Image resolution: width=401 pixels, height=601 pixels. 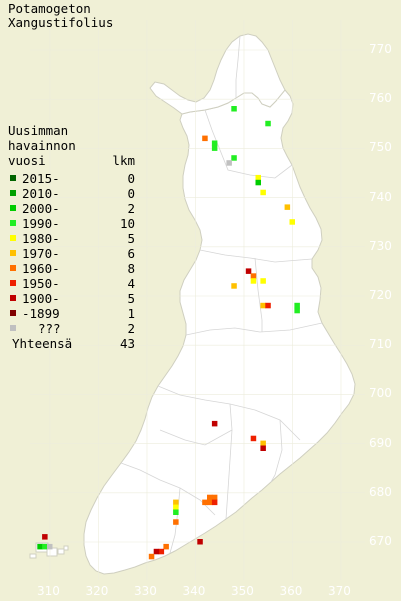 What do you see at coordinates (131, 313) in the screenshot?
I see `legend-count: 1` at bounding box center [131, 313].